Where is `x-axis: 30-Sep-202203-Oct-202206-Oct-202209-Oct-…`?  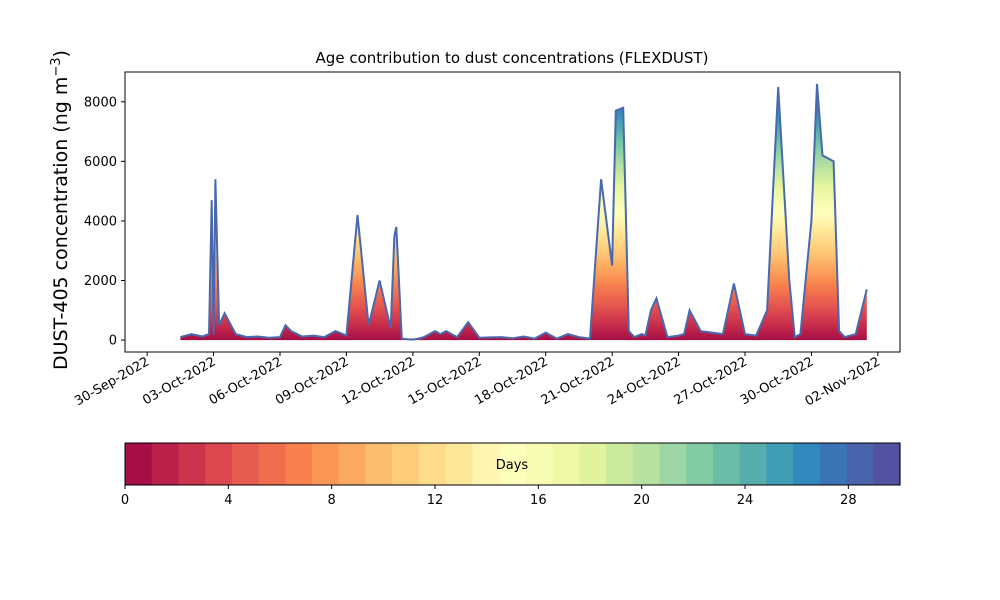 x-axis: 30-Sep-202203-Oct-202206-Oct-202209-Oct-… is located at coordinates (477, 380).